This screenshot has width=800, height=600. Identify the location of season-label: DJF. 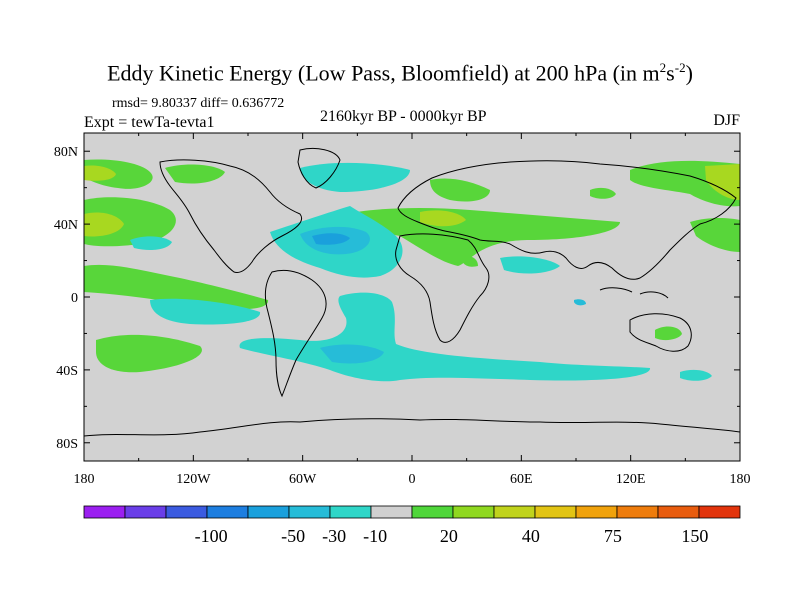
(726, 120).